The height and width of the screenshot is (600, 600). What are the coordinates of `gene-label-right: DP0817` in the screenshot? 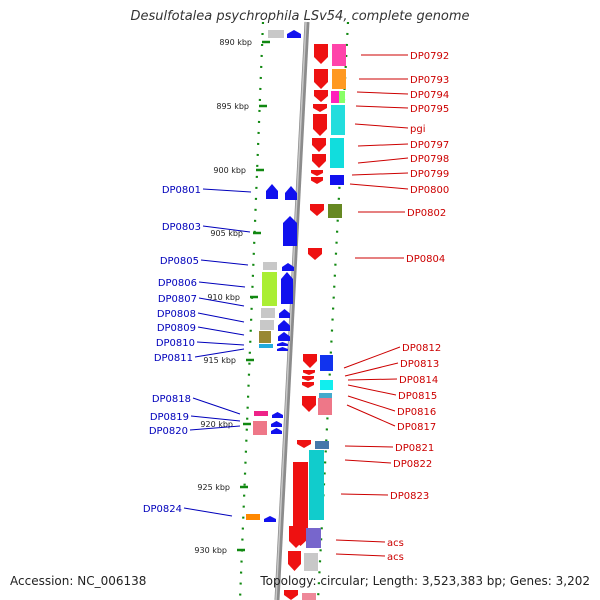 It's located at (416, 427).